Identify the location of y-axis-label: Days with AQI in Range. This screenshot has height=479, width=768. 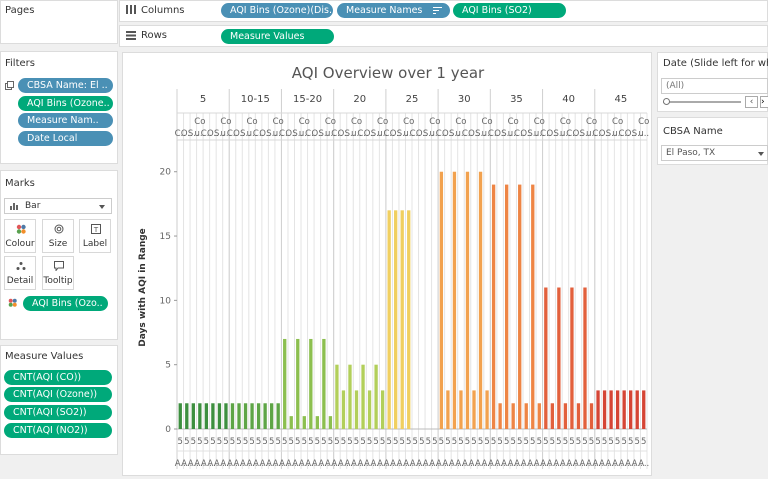
(143, 287).